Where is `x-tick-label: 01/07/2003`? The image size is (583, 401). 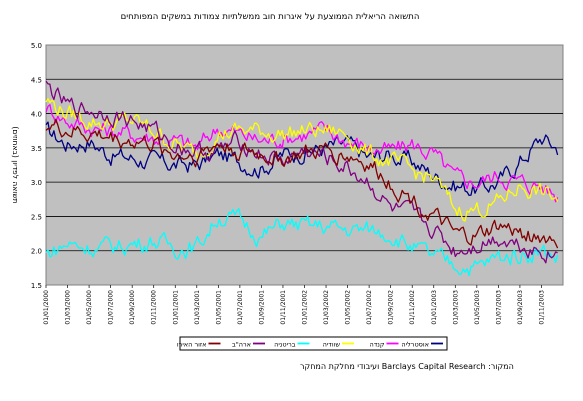
x-tick-label: 01/07/2003 is located at coordinates (498, 307).